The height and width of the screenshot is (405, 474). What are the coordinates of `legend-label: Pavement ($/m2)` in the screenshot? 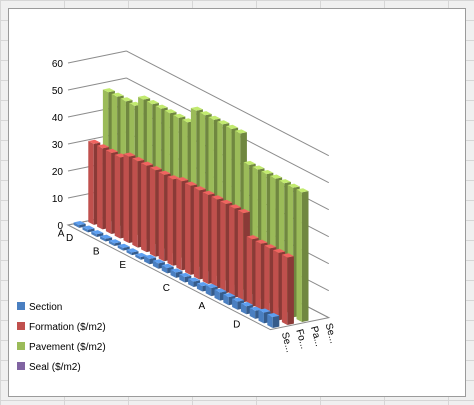 It's located at (67, 347).